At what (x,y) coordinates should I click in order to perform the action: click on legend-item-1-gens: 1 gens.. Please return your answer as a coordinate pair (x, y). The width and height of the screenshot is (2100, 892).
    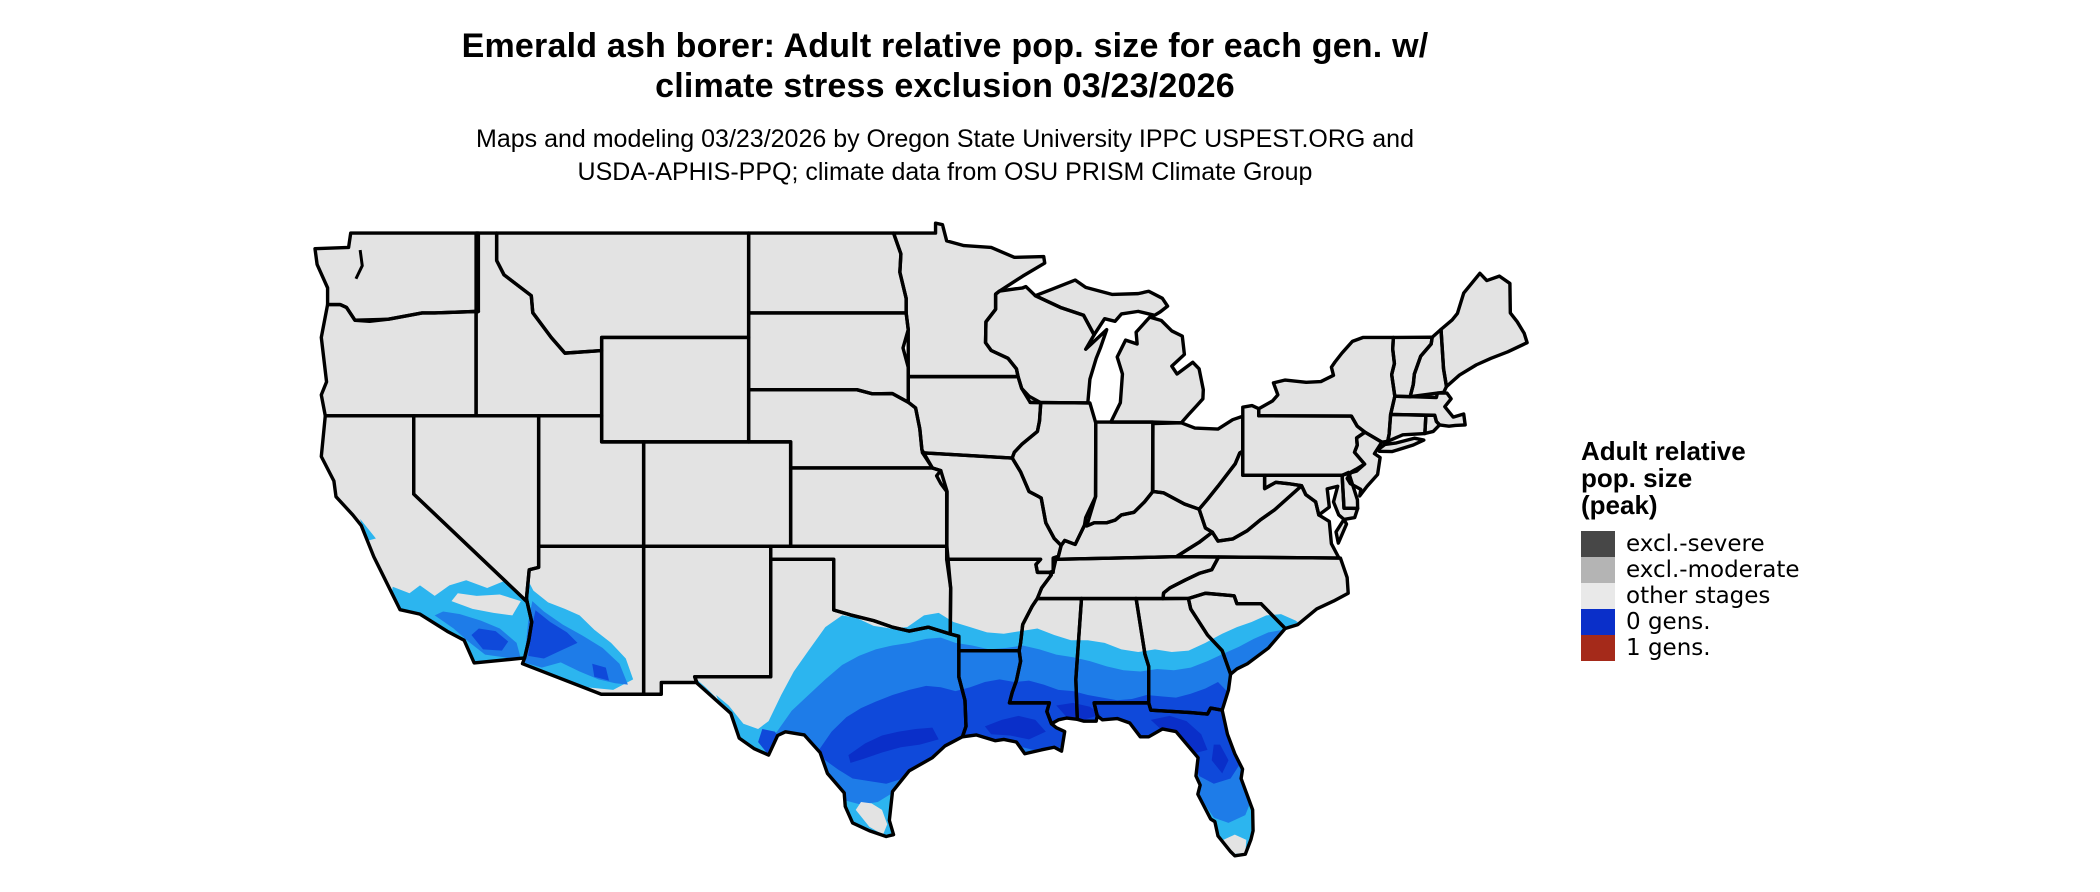
    Looking at the image, I should click on (1731, 648).